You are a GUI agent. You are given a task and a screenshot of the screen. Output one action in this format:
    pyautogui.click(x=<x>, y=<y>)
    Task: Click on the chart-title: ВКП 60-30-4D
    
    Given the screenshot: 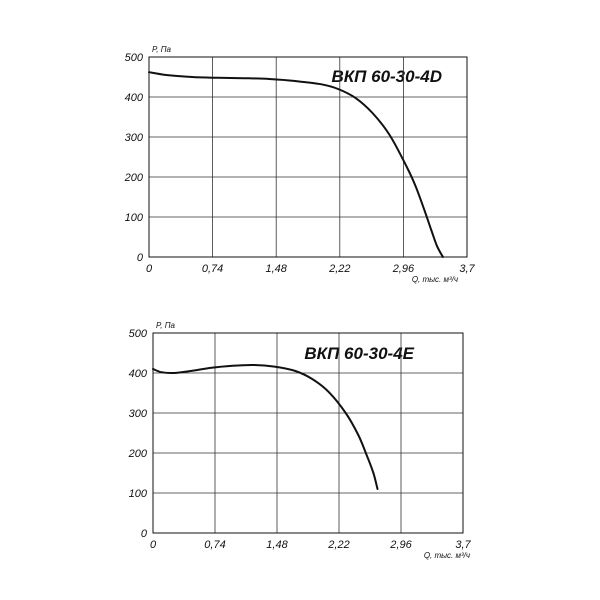 What is the action you would take?
    pyautogui.click(x=386, y=76)
    